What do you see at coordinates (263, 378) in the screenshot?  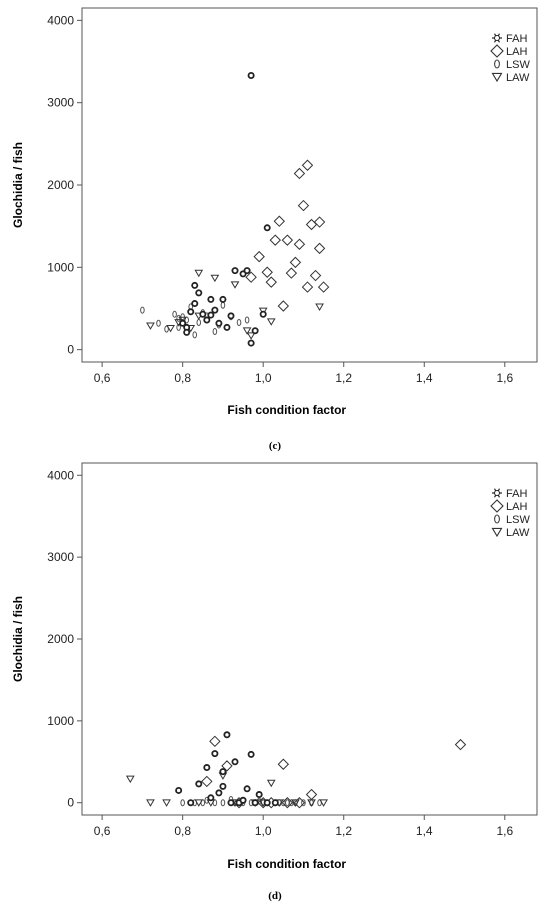 I see `x-tick-label: 1,0` at bounding box center [263, 378].